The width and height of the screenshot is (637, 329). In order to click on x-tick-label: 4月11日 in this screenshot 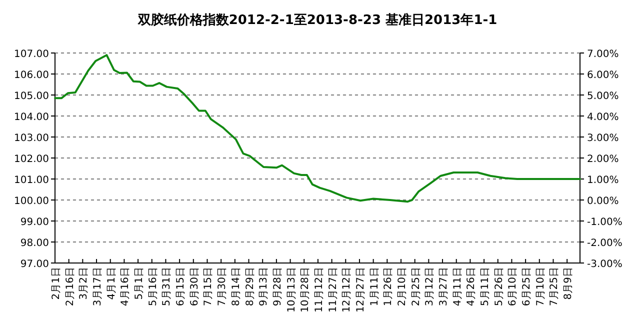, I will do `click(458, 286)`.